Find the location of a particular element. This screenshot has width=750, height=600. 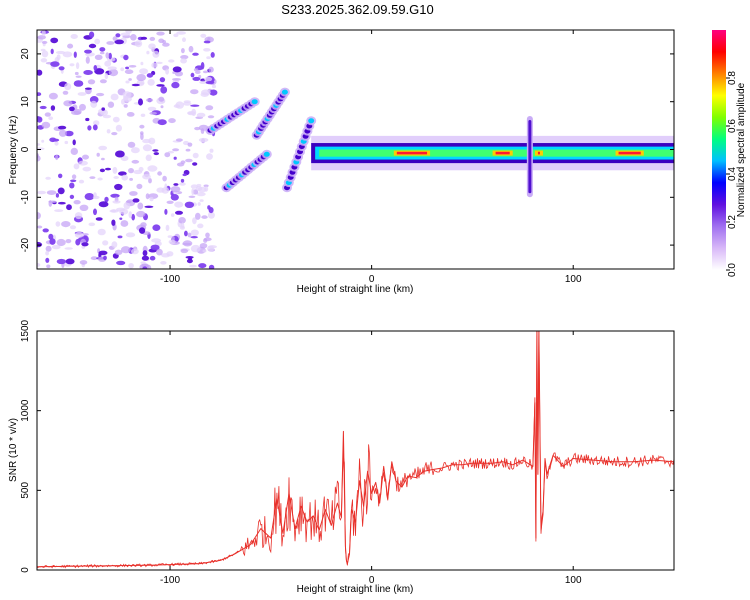

snr-y-tick-label: 0 is located at coordinates (25, 570).